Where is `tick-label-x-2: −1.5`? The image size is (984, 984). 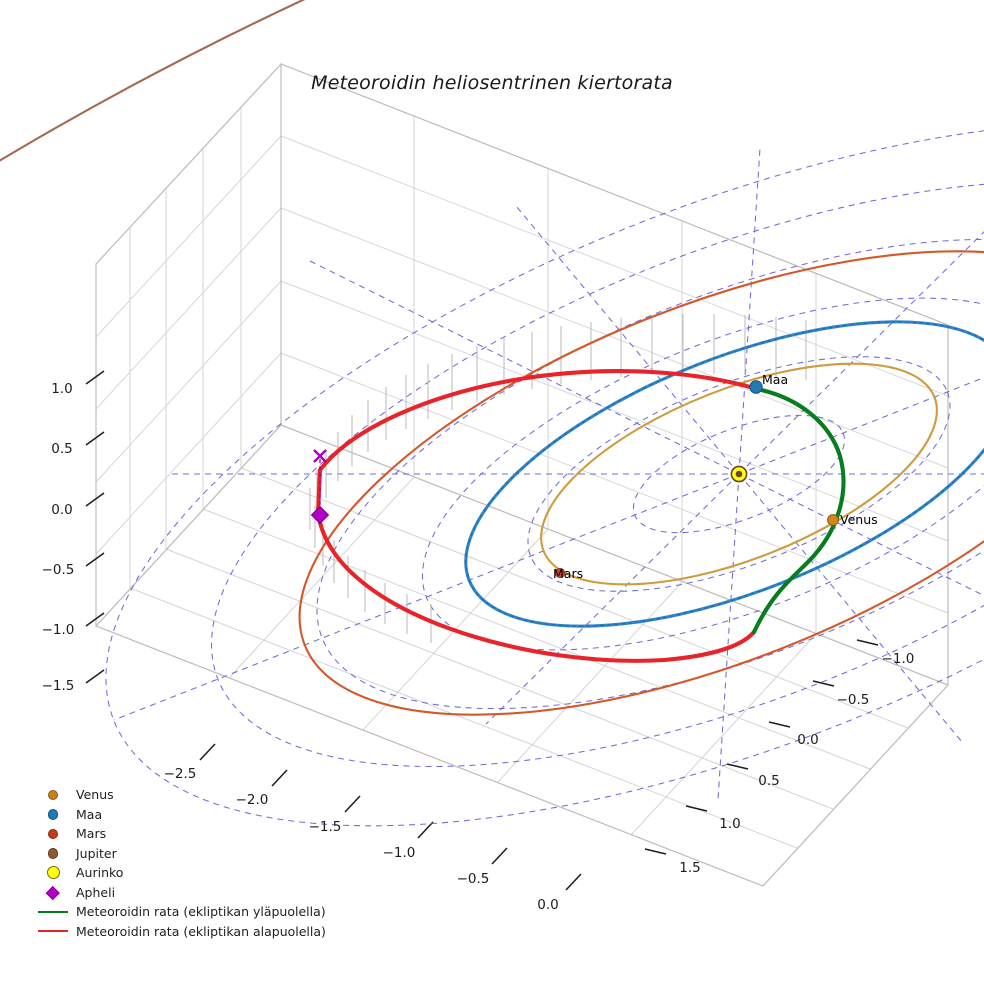
tick-label-x-2: −1.5 is located at coordinates (325, 827).